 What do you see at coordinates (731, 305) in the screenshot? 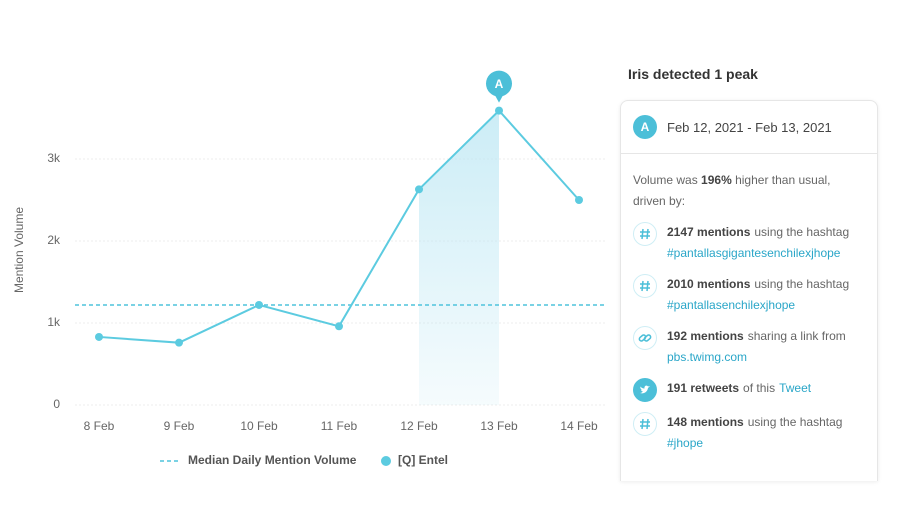
I see `driver-link: #pantallasenchilexjhope` at bounding box center [731, 305].